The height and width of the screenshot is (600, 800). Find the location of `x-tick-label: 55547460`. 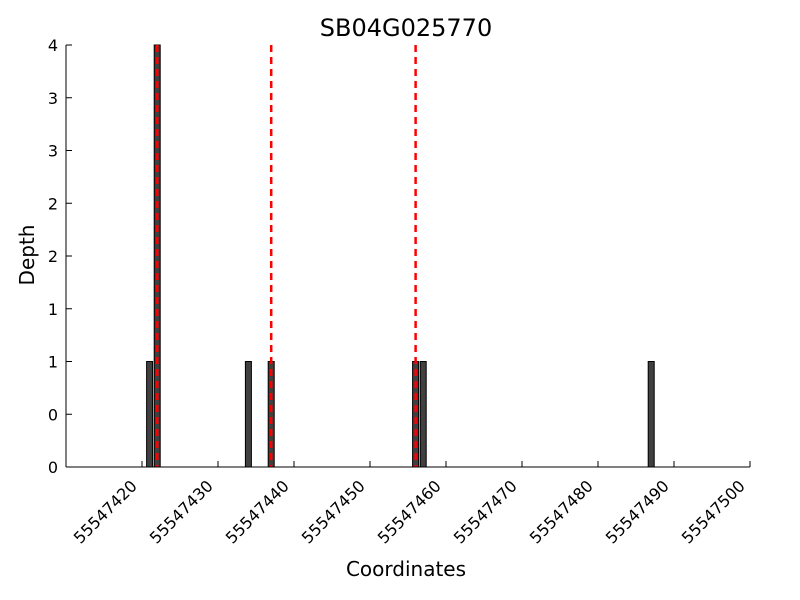

x-tick-label: 55547460 is located at coordinates (409, 511).